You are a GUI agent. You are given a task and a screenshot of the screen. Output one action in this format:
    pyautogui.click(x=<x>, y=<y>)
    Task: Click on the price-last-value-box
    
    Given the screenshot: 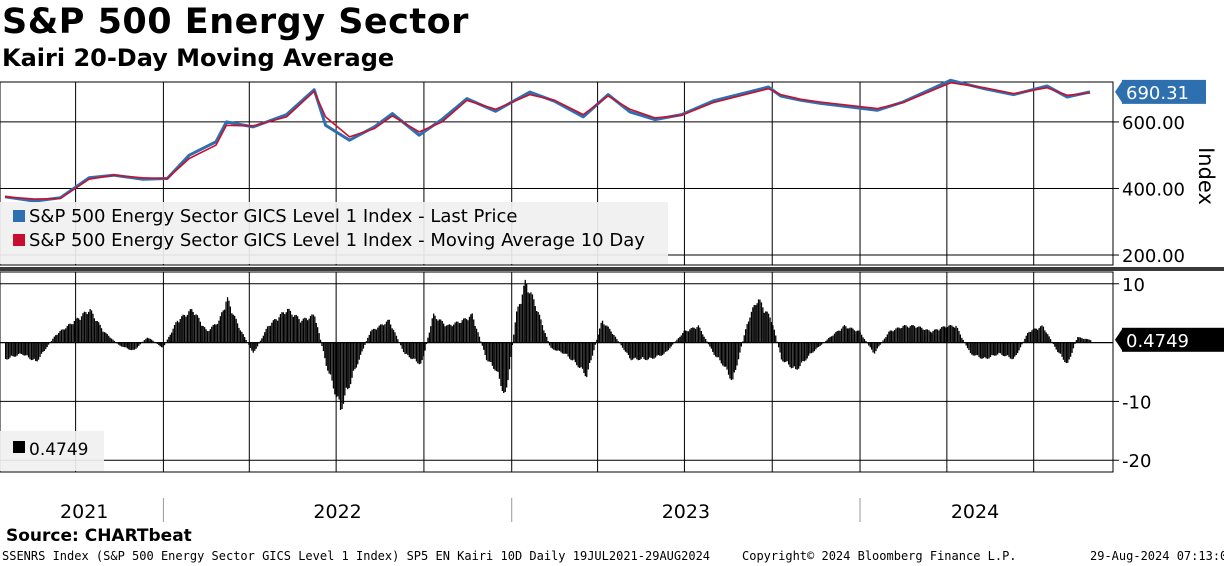 What is the action you would take?
    pyautogui.click(x=1164, y=91)
    